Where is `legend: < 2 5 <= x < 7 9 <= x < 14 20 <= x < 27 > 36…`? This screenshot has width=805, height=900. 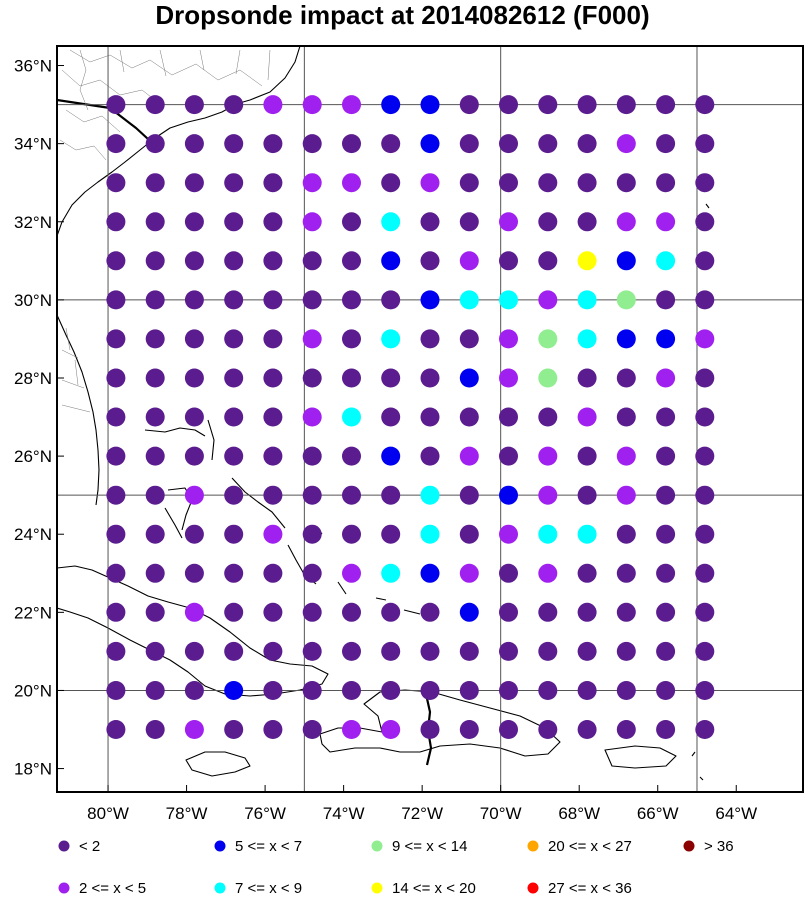
legend: < 2 5 <= x < 7 9 <= x < 14 20 <= x < 27 > 36… is located at coordinates (396, 867).